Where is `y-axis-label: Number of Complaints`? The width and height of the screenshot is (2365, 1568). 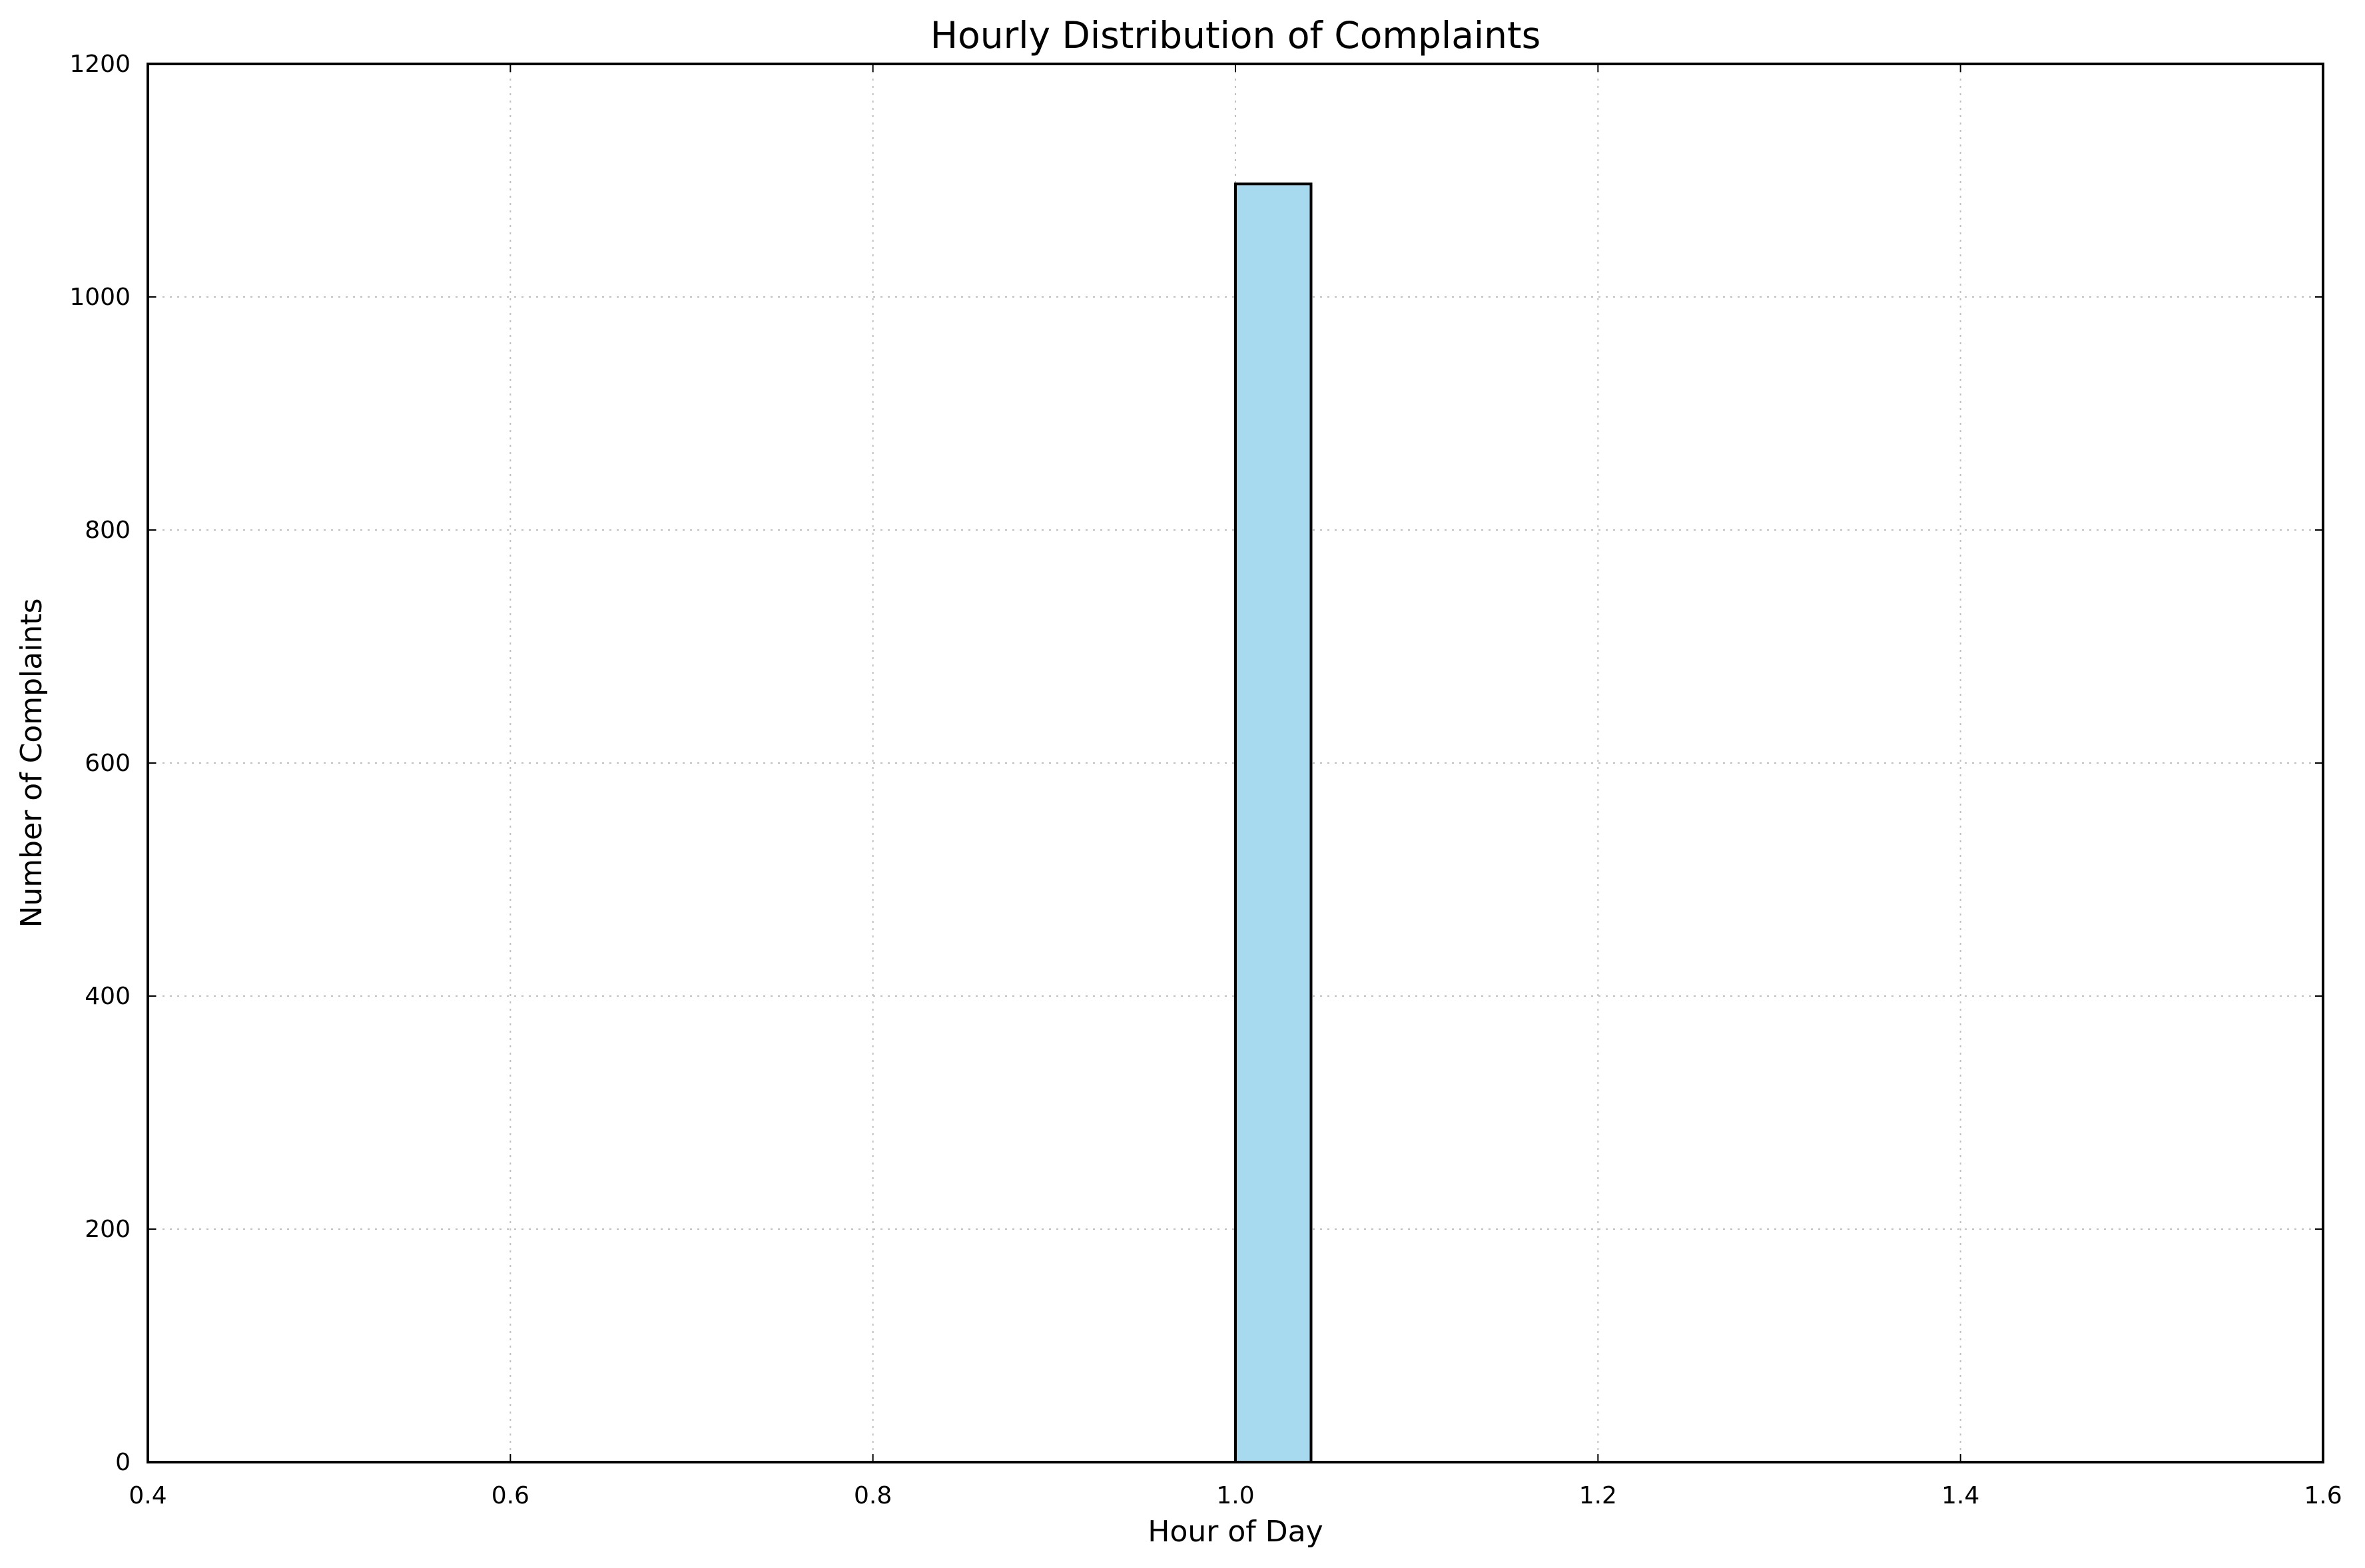
y-axis-label: Number of Complaints is located at coordinates (32, 762).